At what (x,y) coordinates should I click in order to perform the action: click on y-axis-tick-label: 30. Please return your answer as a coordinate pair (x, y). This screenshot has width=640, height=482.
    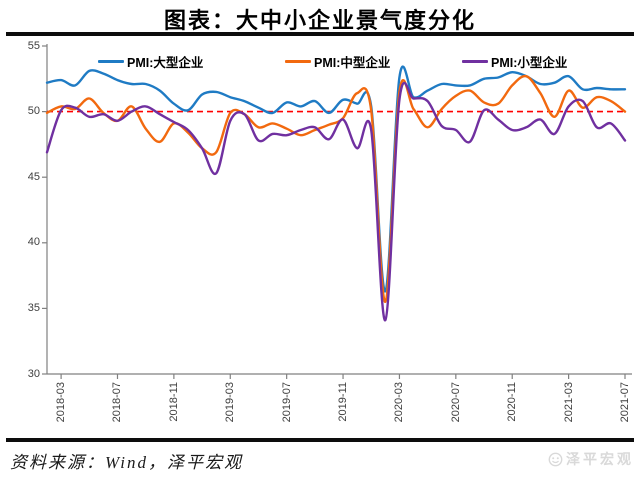
    Looking at the image, I should click on (33, 374).